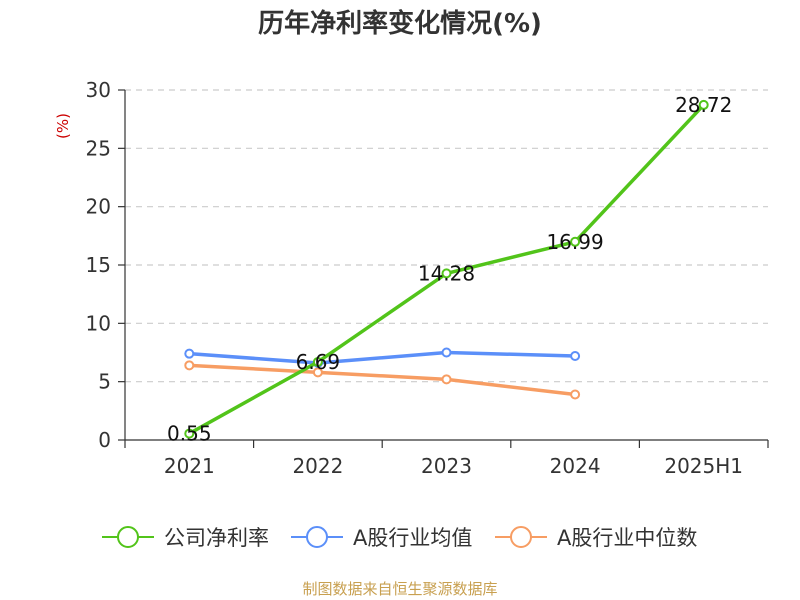 This screenshot has height=600, width=800. I want to click on legend-label: A股行业均值, so click(412, 538).